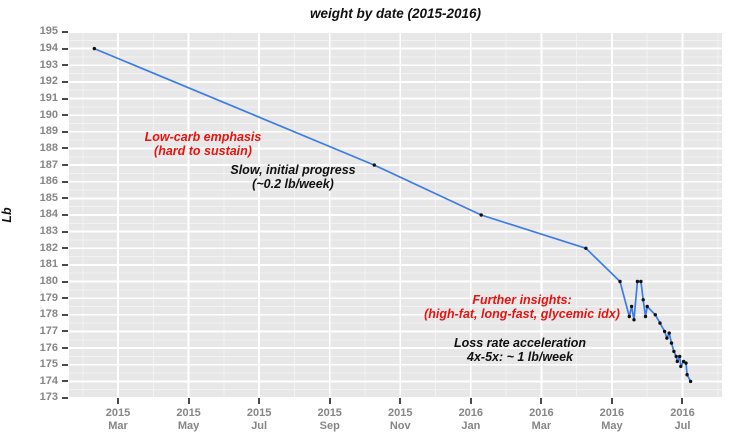 The height and width of the screenshot is (442, 744). Describe the element at coordinates (48, 264) in the screenshot. I see `y-tick-label: 181` at that location.